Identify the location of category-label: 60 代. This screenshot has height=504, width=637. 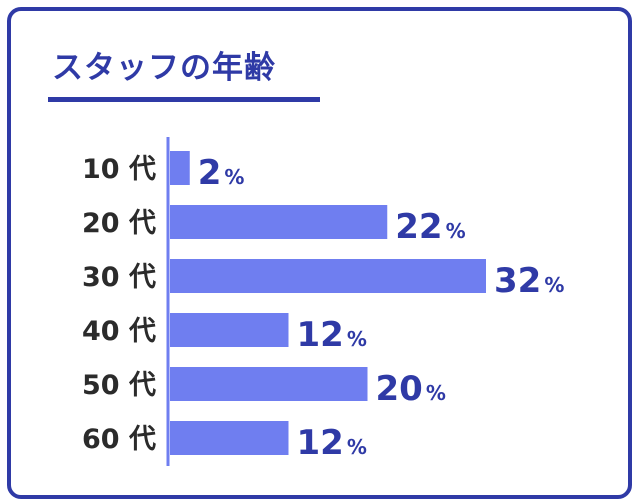
(119, 439).